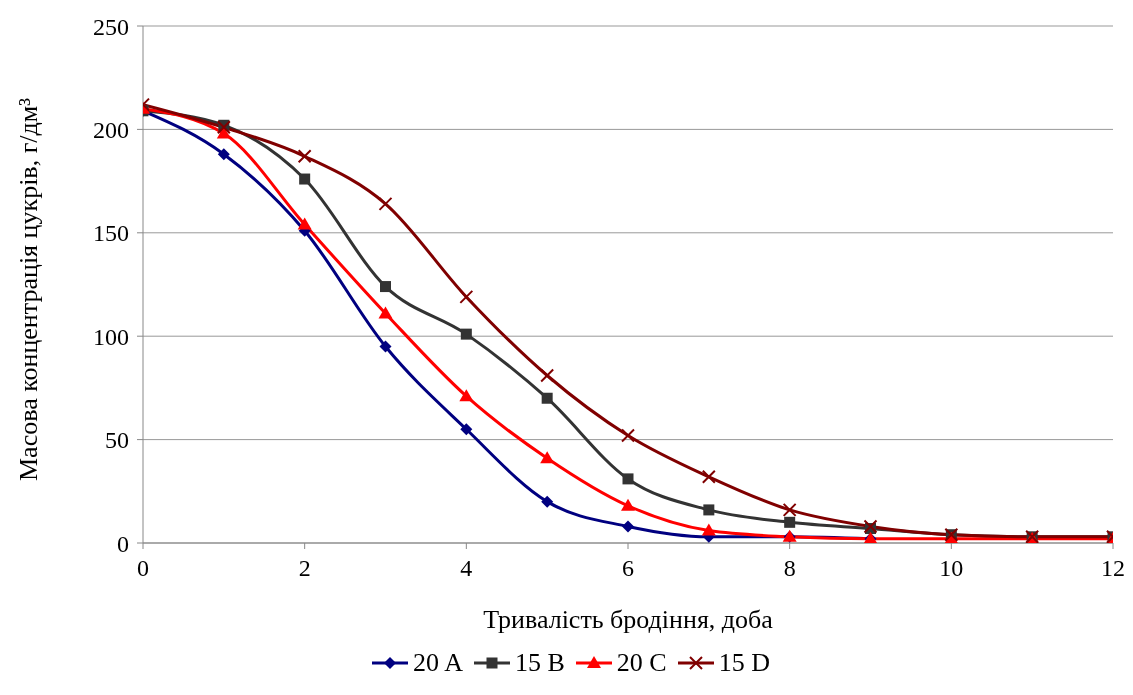  Describe the element at coordinates (111, 233) in the screenshot. I see `y-tick-label: 150` at that location.